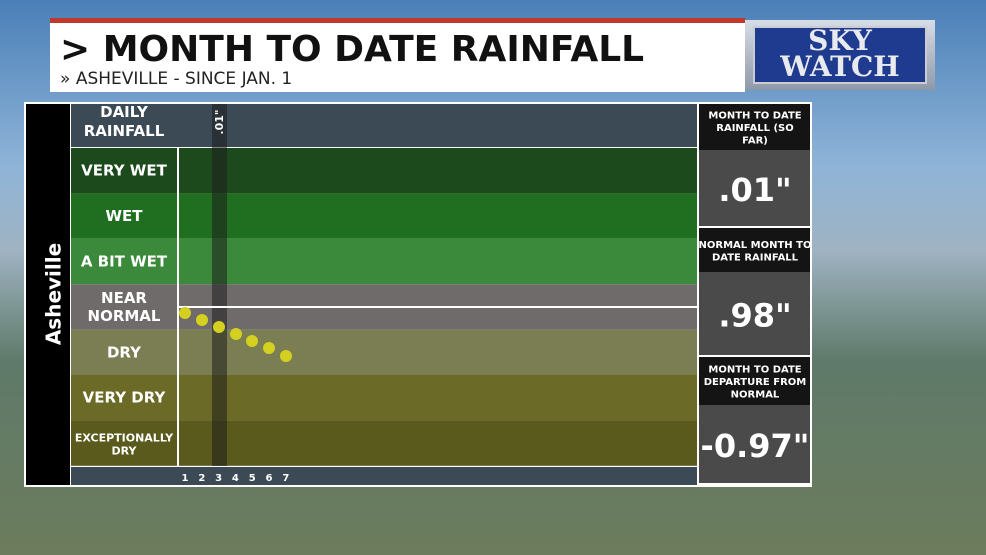  What do you see at coordinates (218, 478) in the screenshot?
I see `day-label: 3` at bounding box center [218, 478].